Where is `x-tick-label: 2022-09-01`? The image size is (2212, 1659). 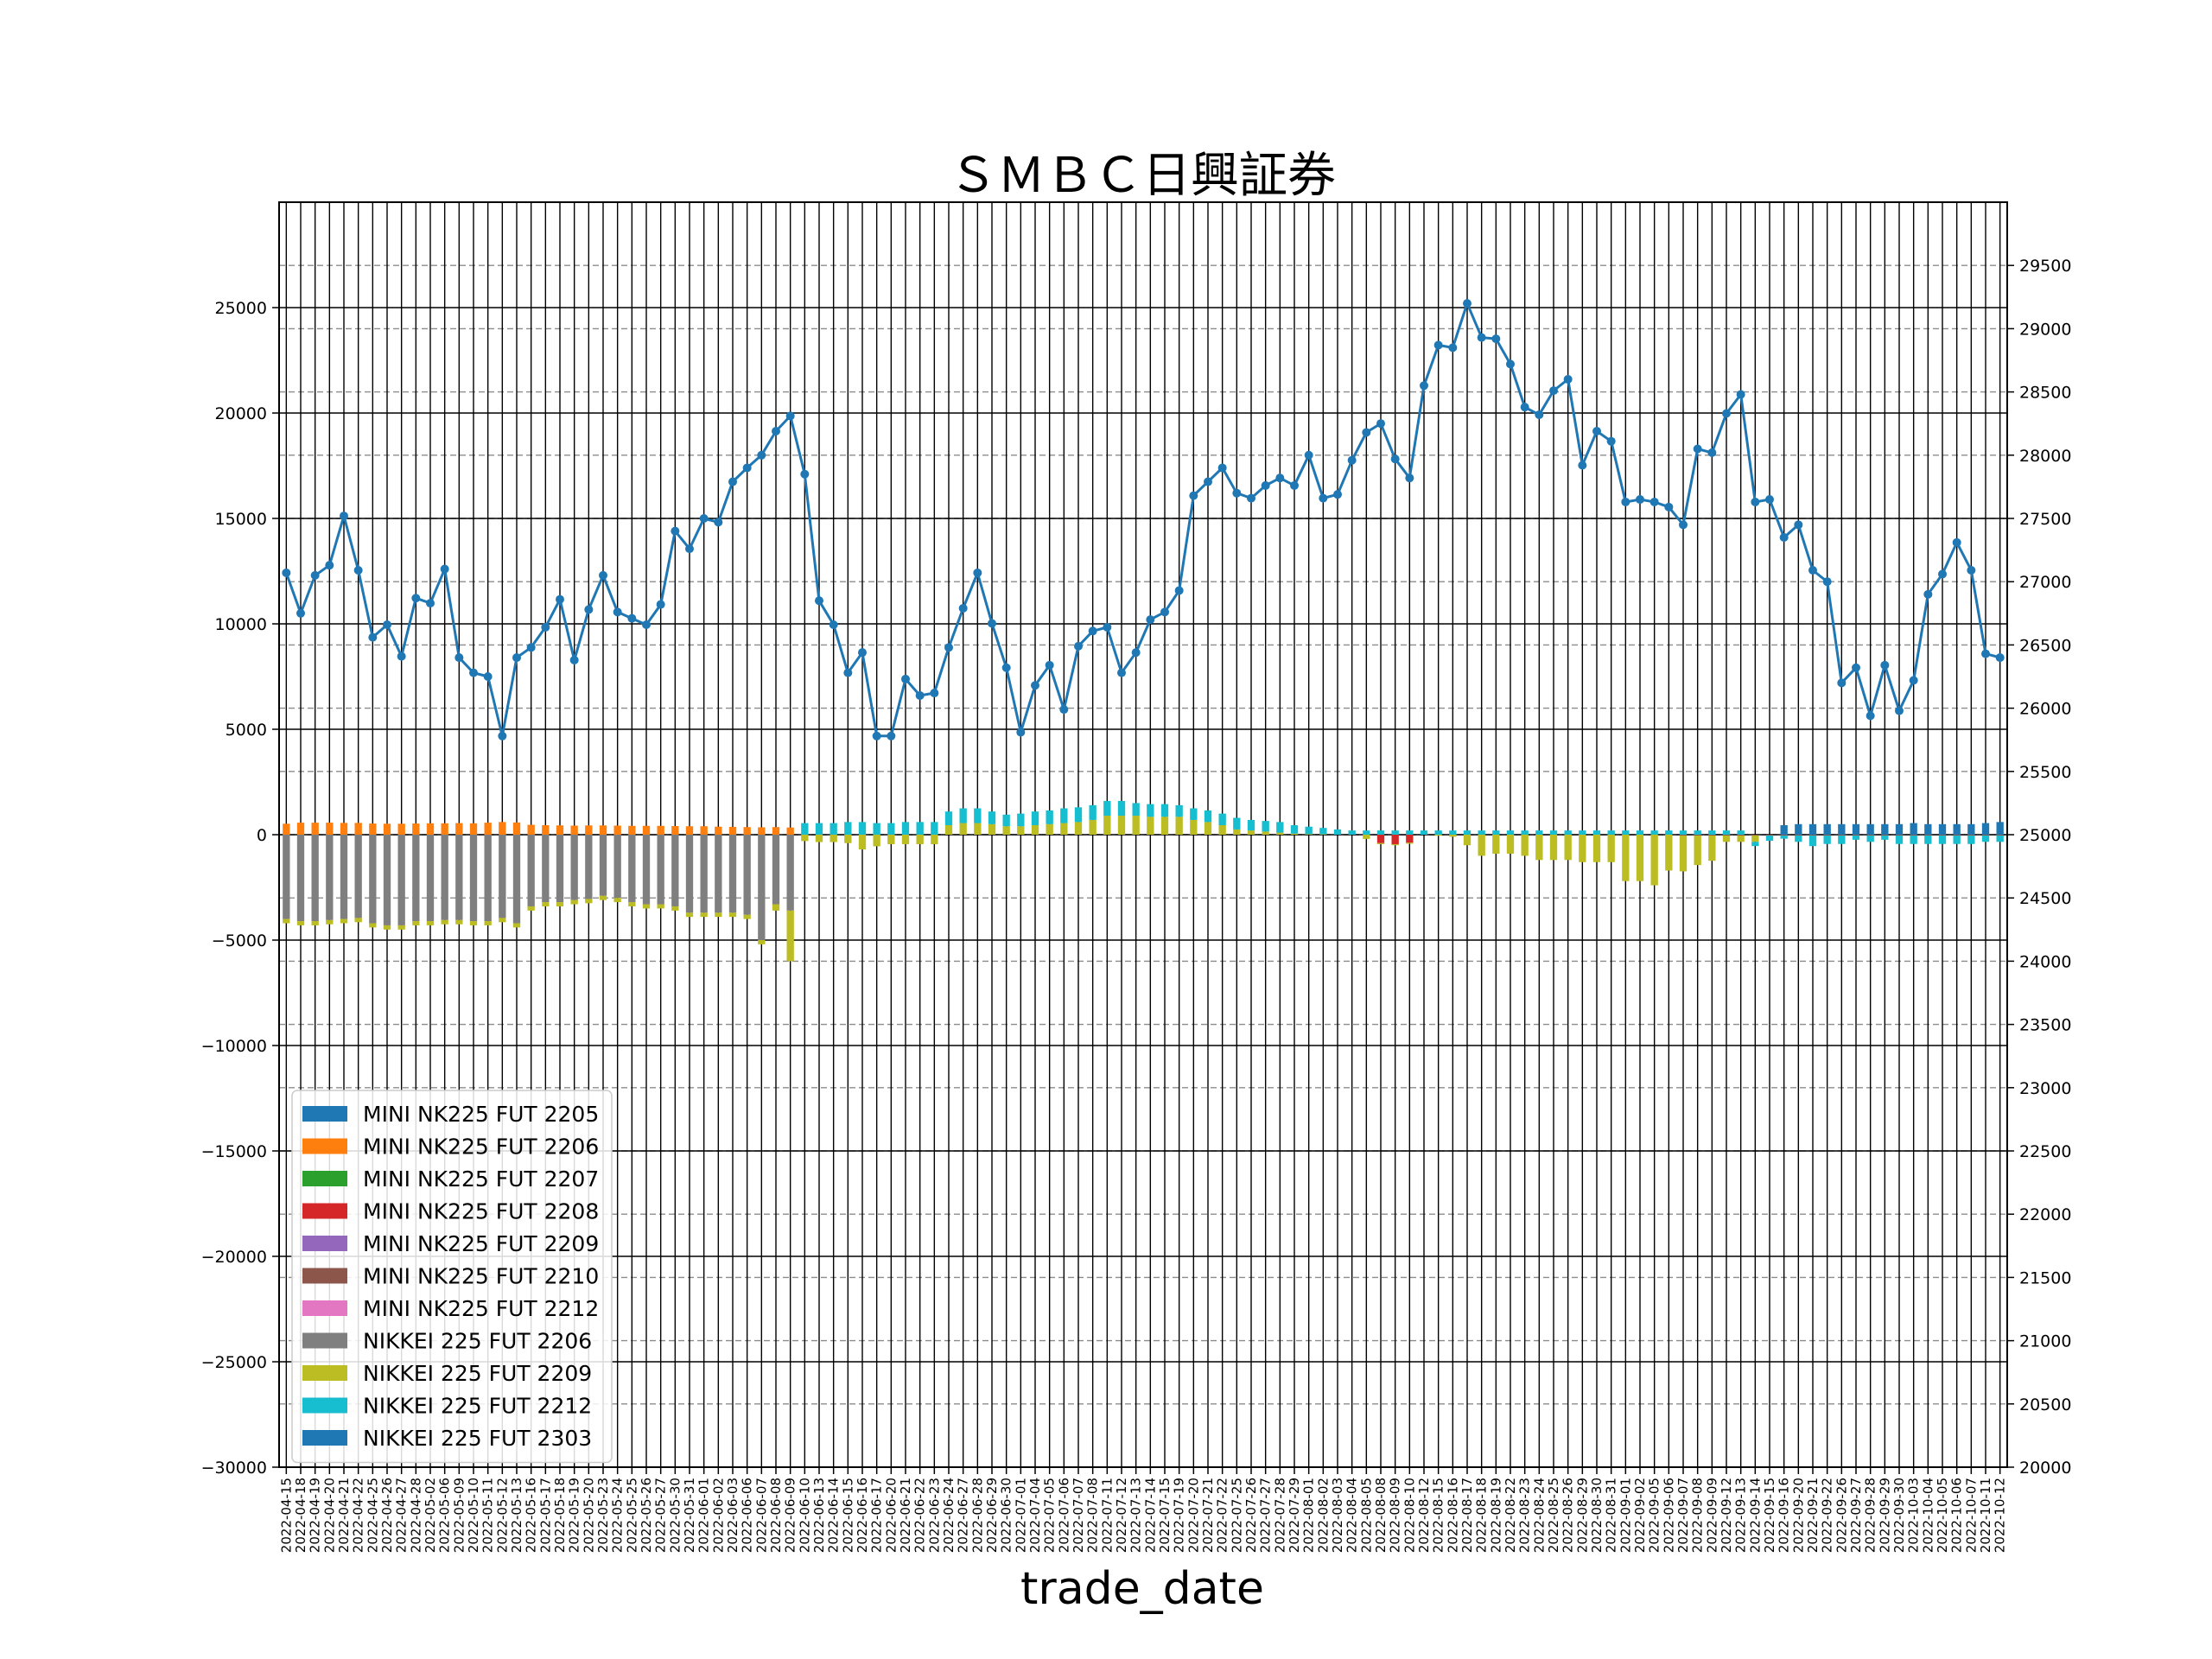
x-tick-label: 2022-09-01 is located at coordinates (1625, 1515).